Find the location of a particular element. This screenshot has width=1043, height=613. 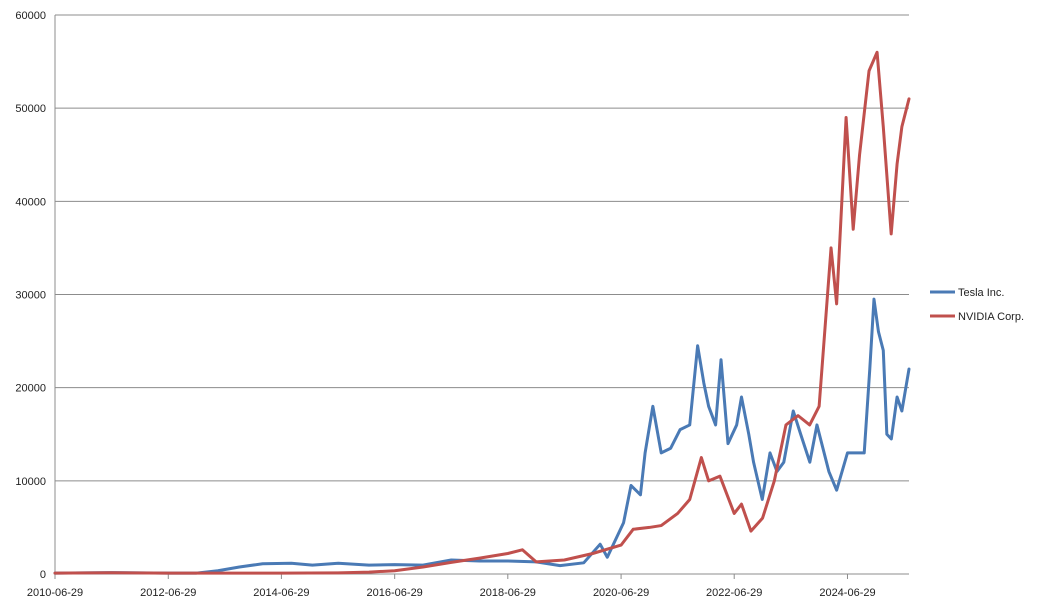

y-tick-label: 20000 is located at coordinates (30, 389).